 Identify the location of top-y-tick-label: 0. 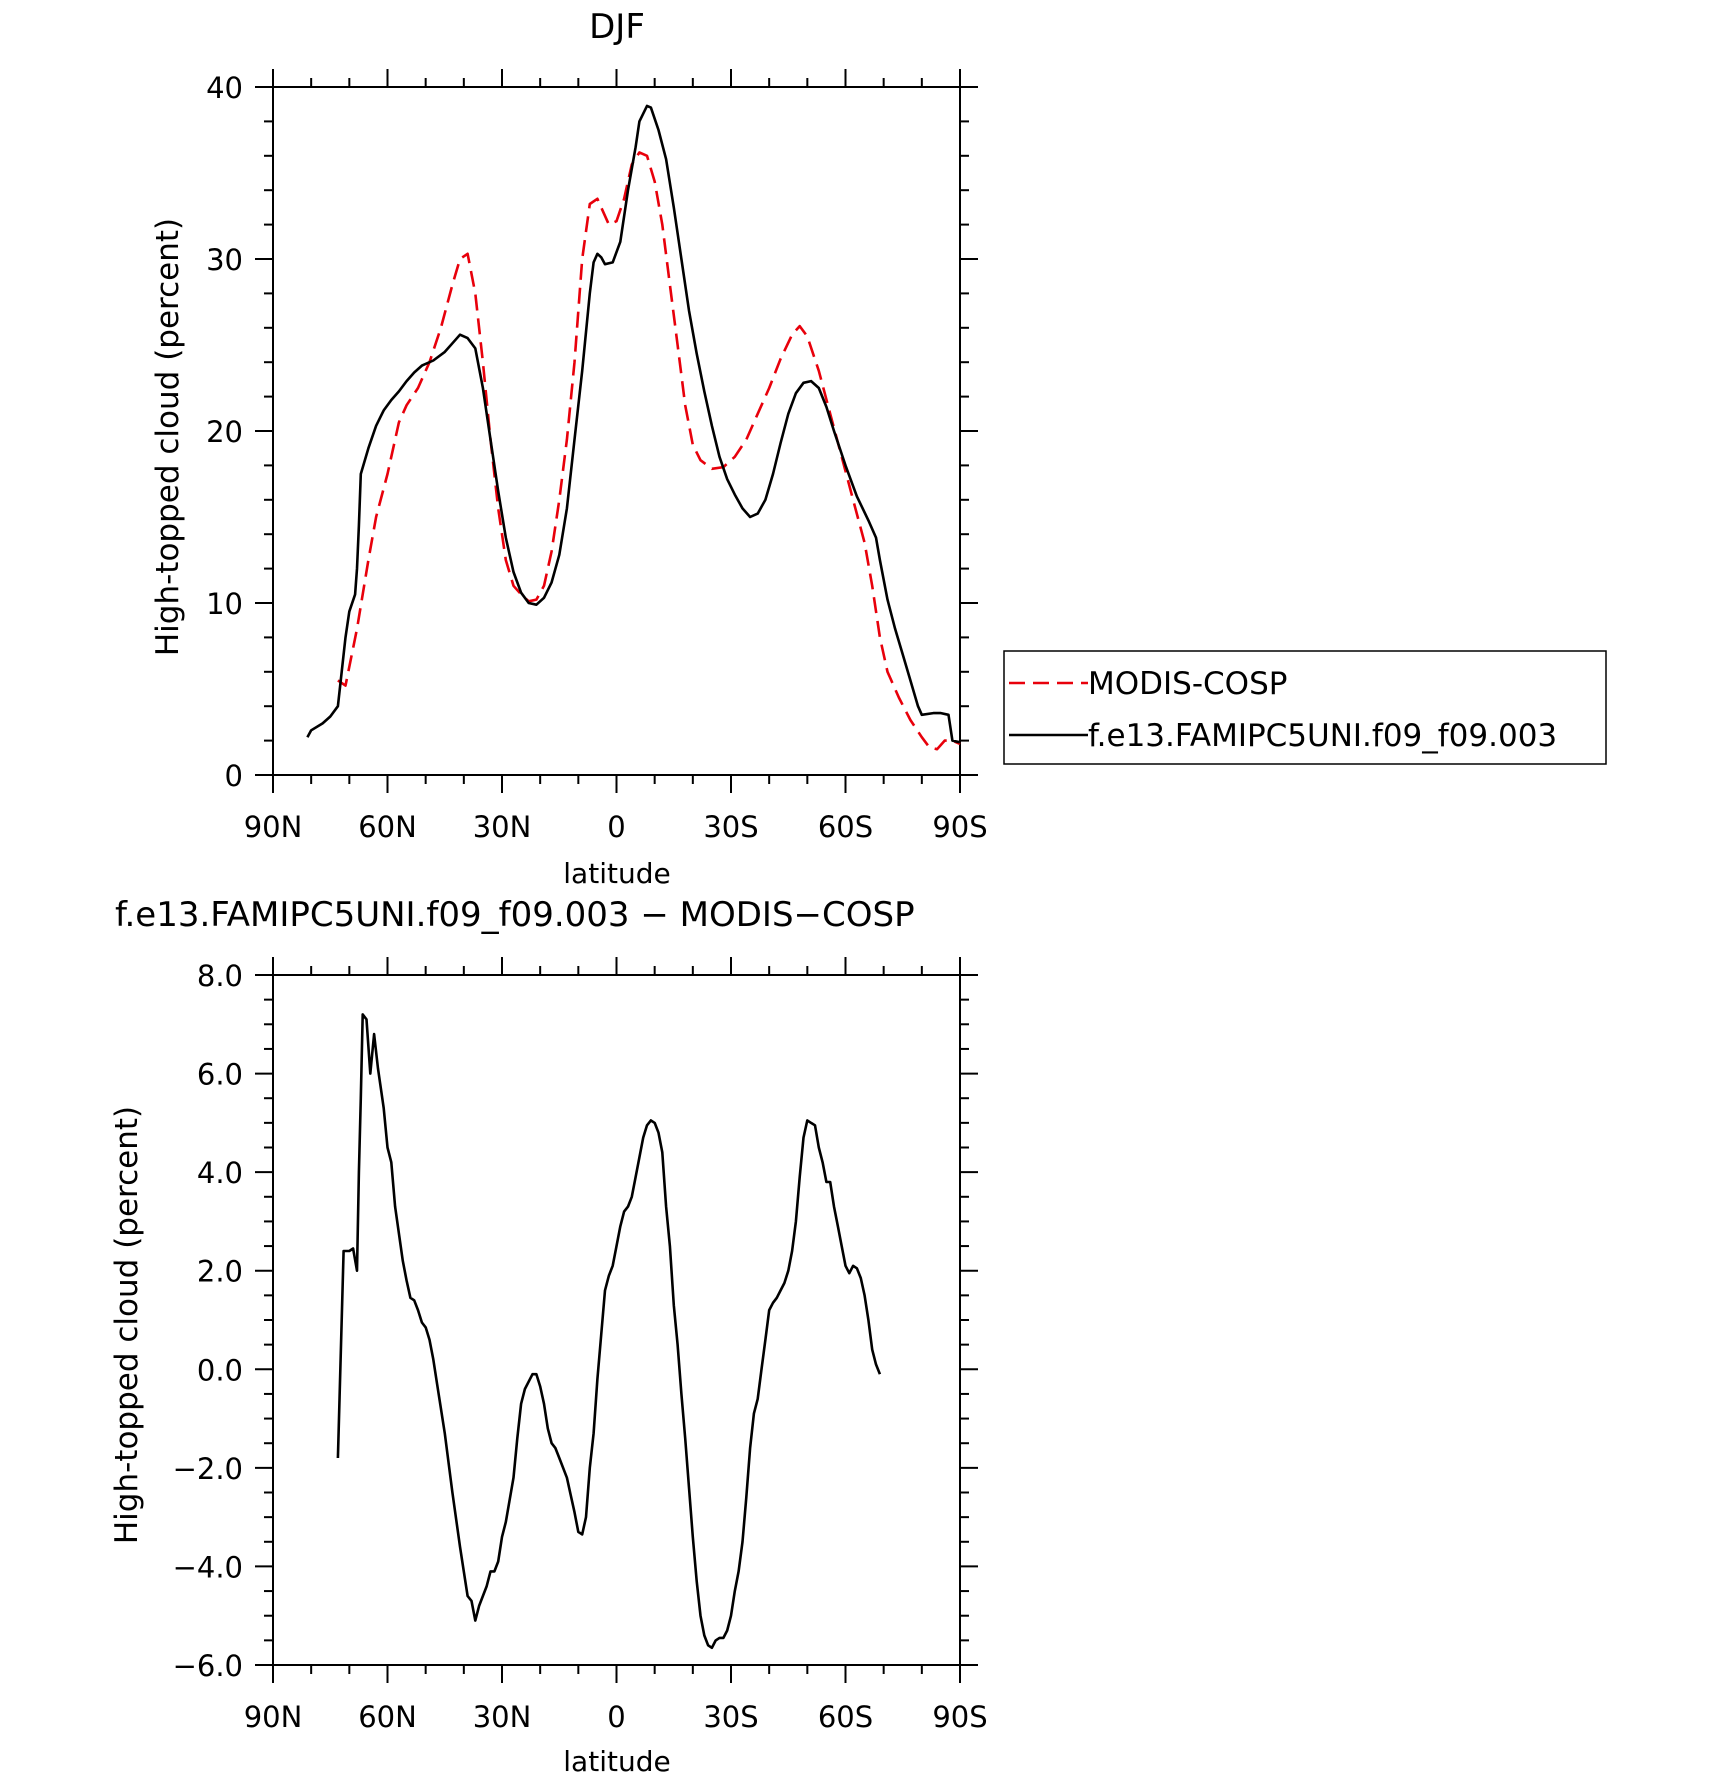
(234, 776).